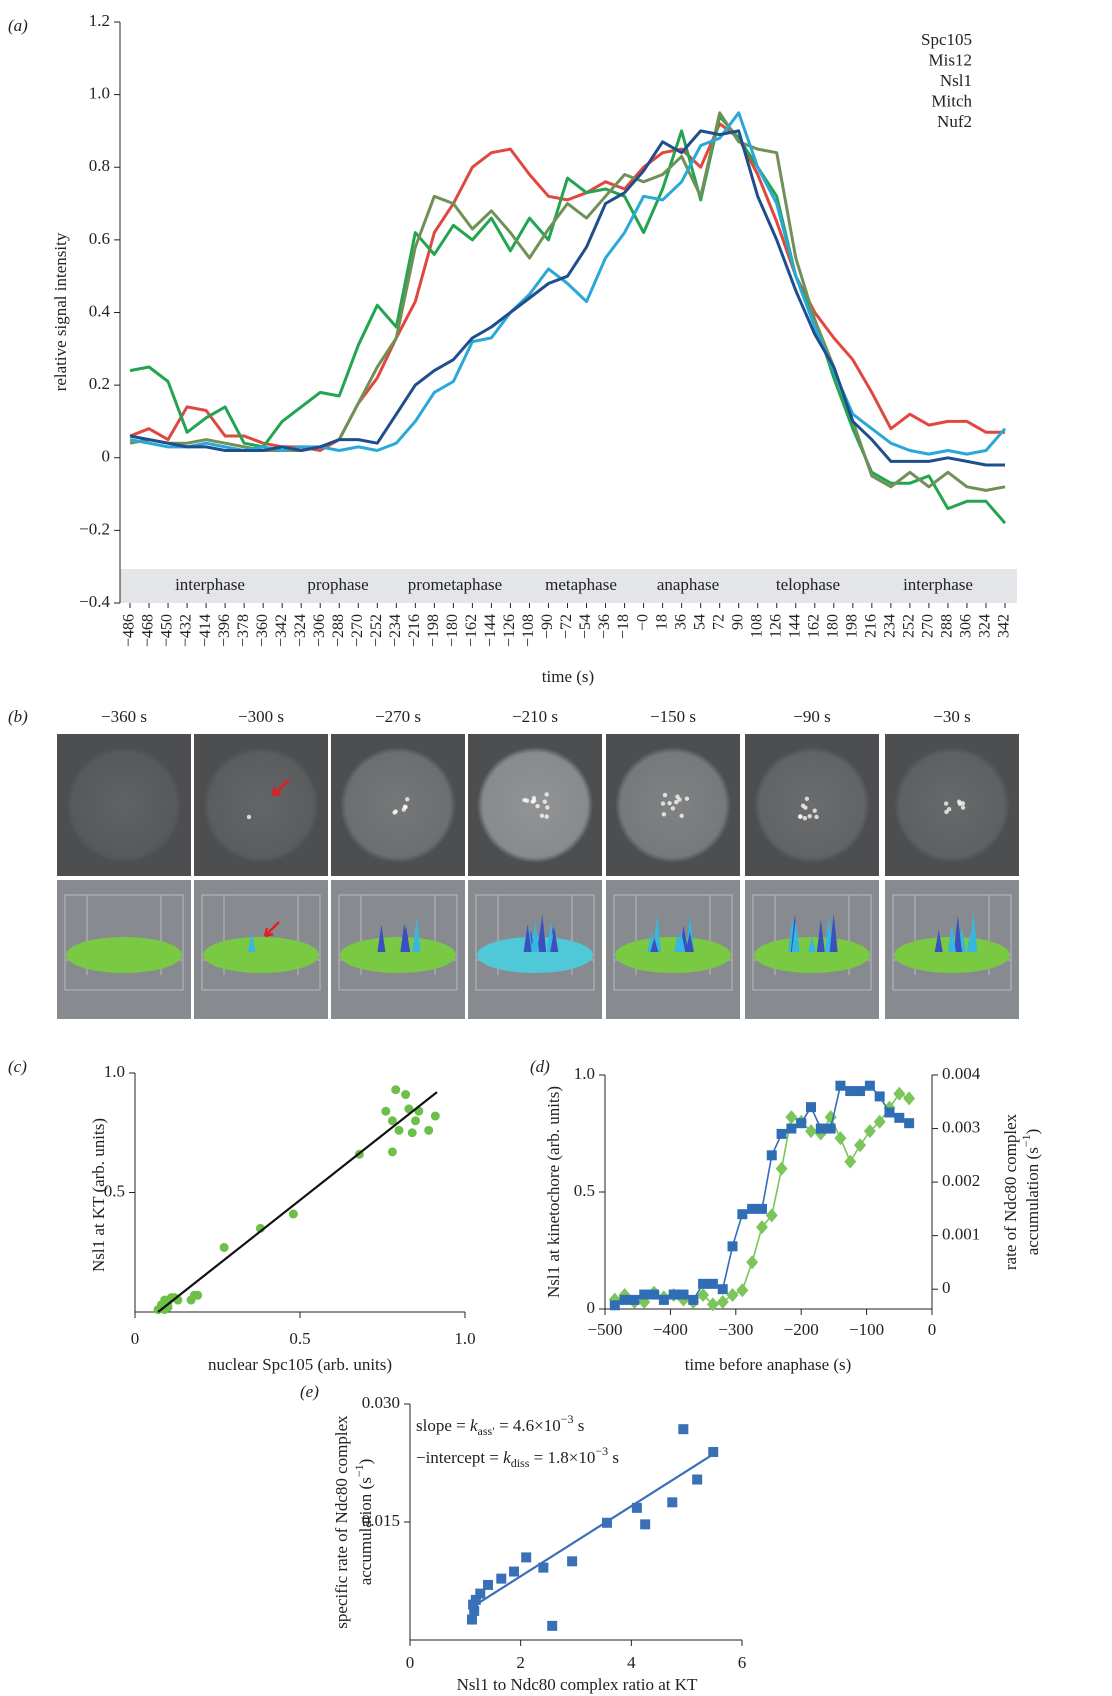 The height and width of the screenshot is (1696, 1112). What do you see at coordinates (642, 622) in the screenshot?
I see `x-tick-label: −0` at bounding box center [642, 622].